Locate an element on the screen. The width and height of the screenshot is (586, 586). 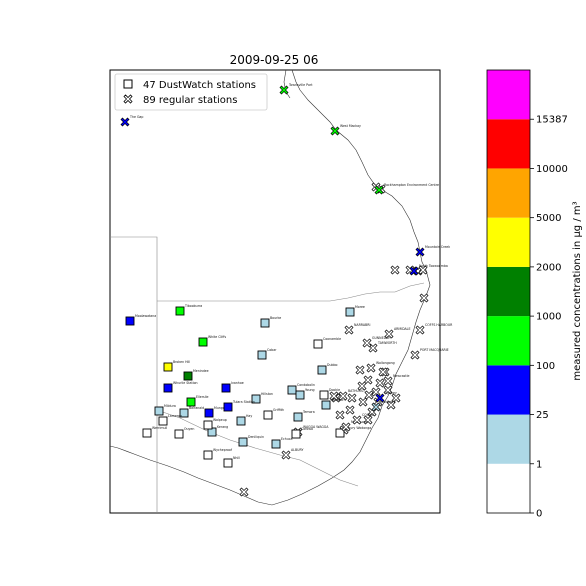
station-label: Dookie is located at coordinates (334, 390).